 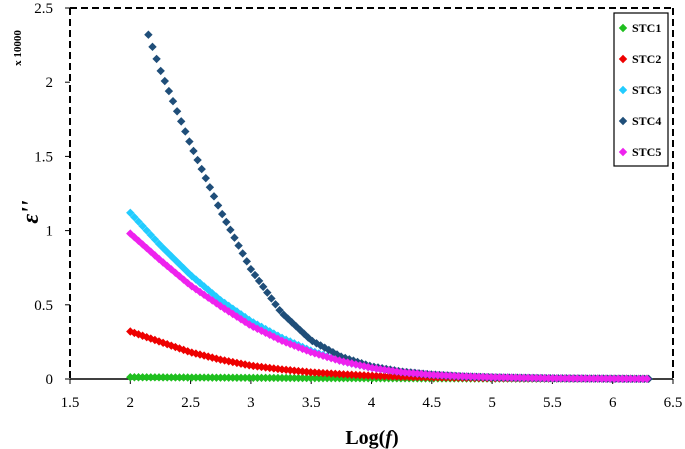 What do you see at coordinates (492, 403) in the screenshot?
I see `x-tick-label: 5` at bounding box center [492, 403].